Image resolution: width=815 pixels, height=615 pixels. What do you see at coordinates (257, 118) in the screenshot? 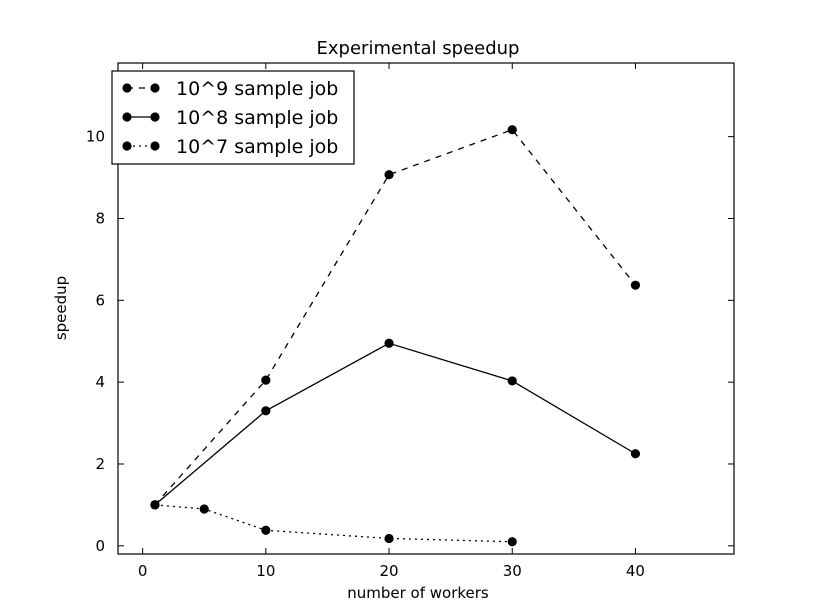
I see `legend-label: 10^8 sample job` at bounding box center [257, 118].